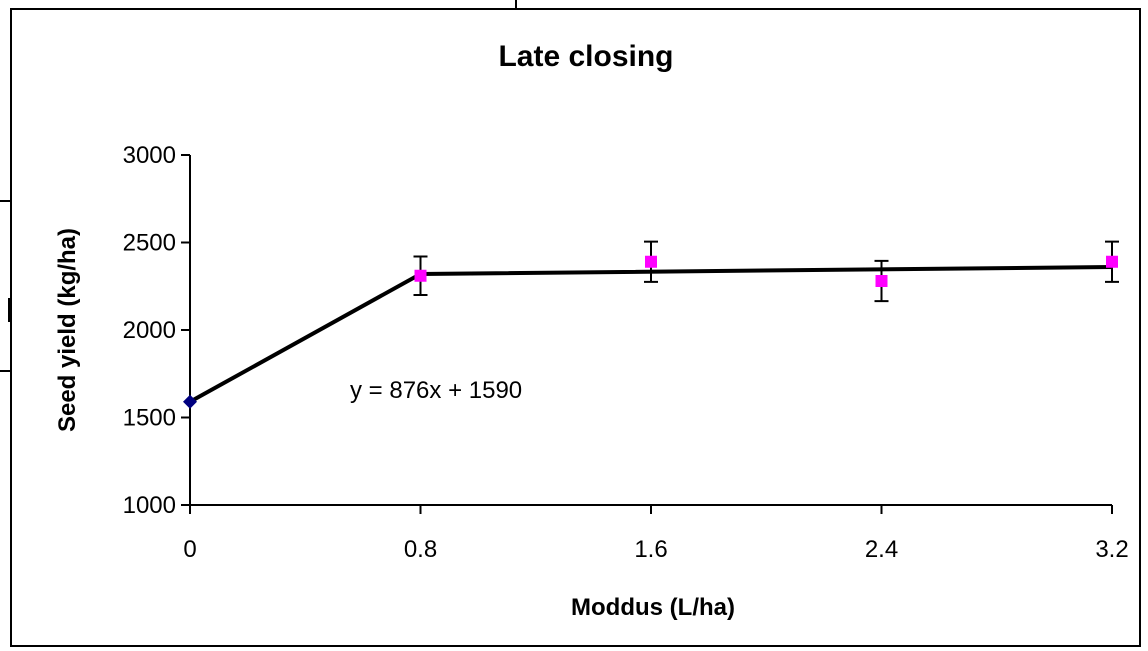 Image resolution: width=1148 pixels, height=651 pixels. I want to click on y-axis-title: Seed yield (kg/ha), so click(67, 330).